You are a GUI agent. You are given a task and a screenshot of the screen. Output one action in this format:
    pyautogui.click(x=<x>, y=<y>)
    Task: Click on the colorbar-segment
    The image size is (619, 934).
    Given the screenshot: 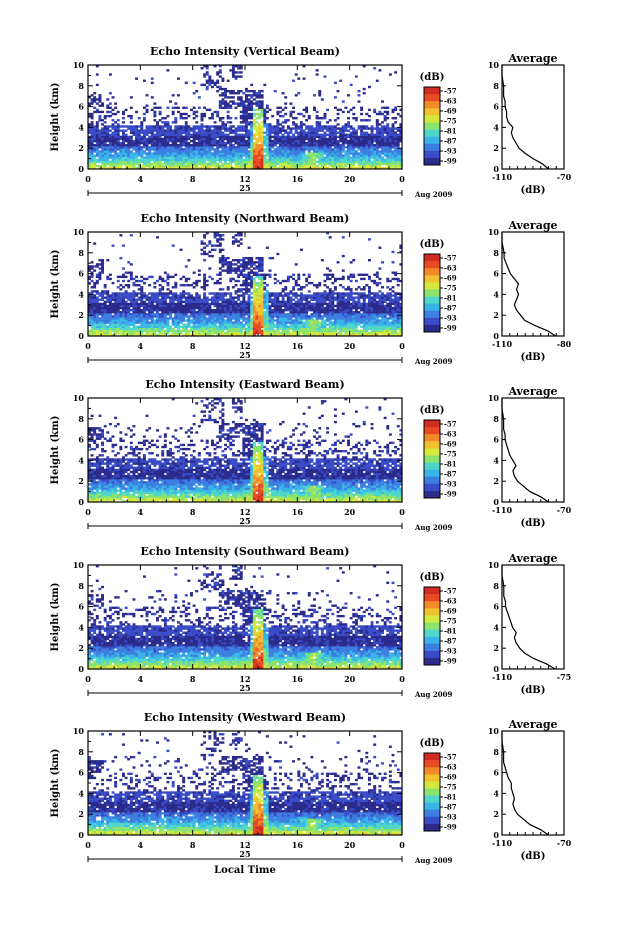 What is the action you would take?
    pyautogui.click(x=432, y=104)
    